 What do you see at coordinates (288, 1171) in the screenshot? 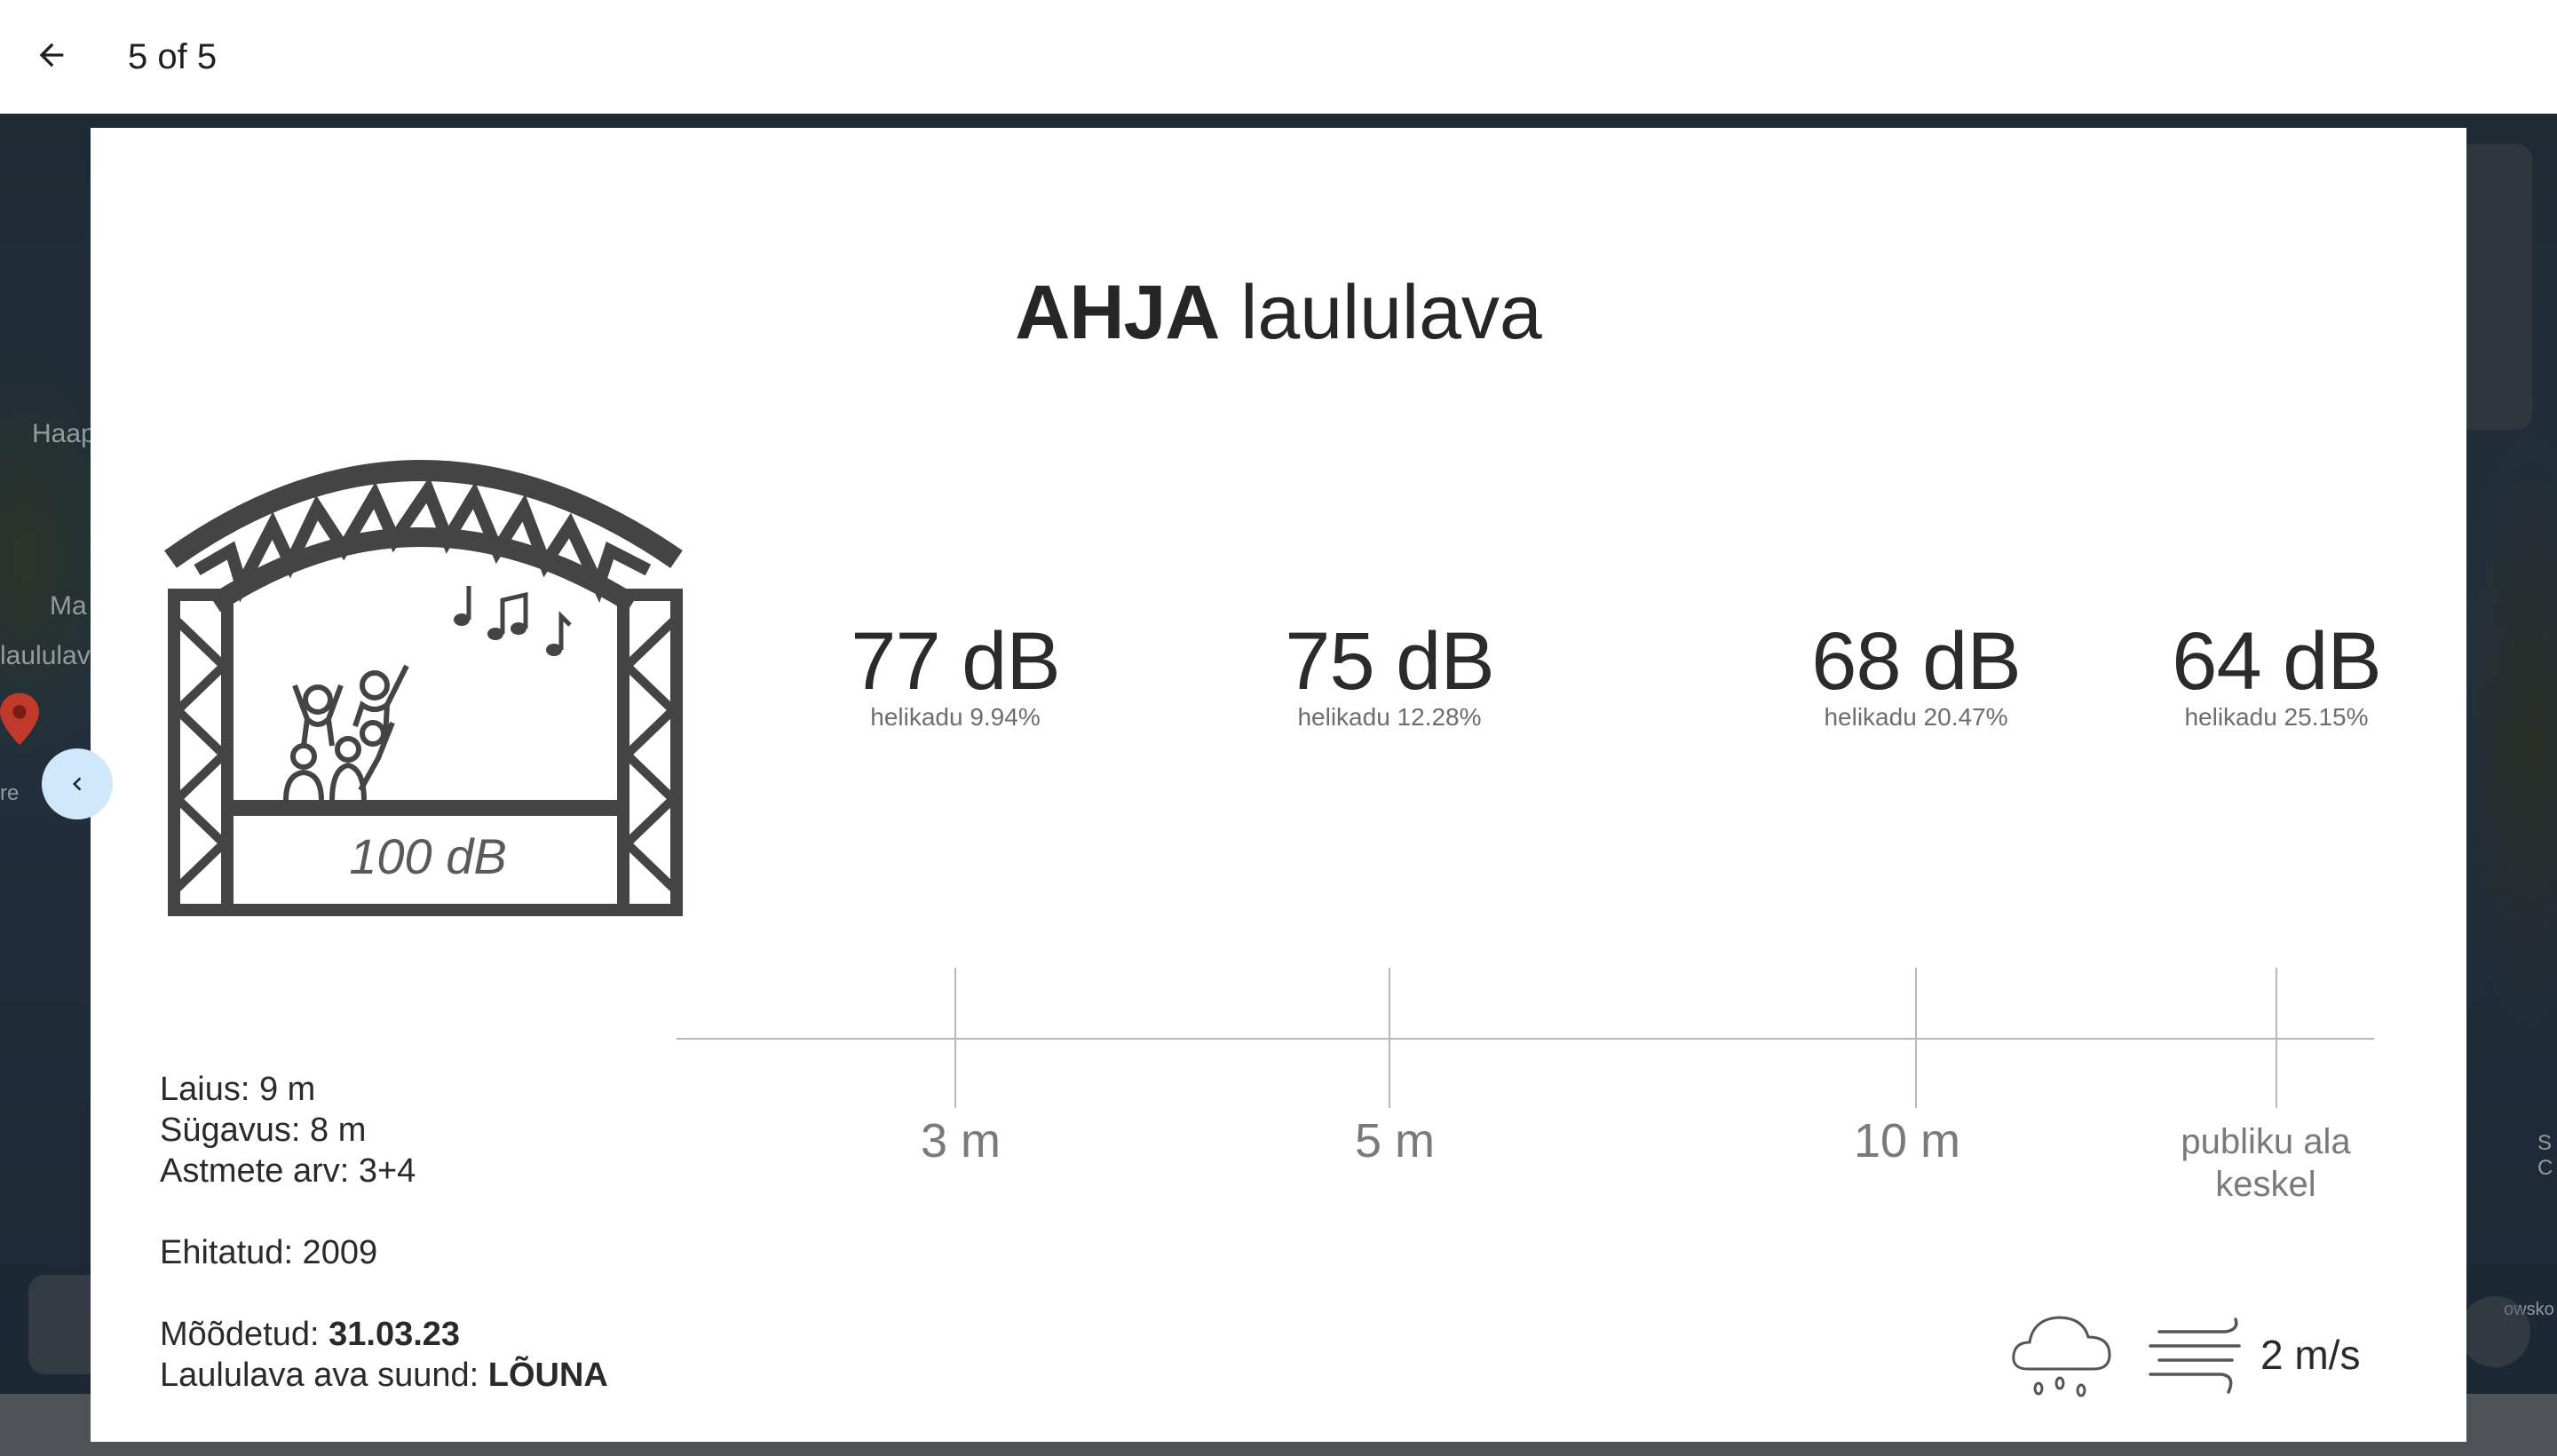
I see `stage-steps: Astmete arv: 3+4` at bounding box center [288, 1171].